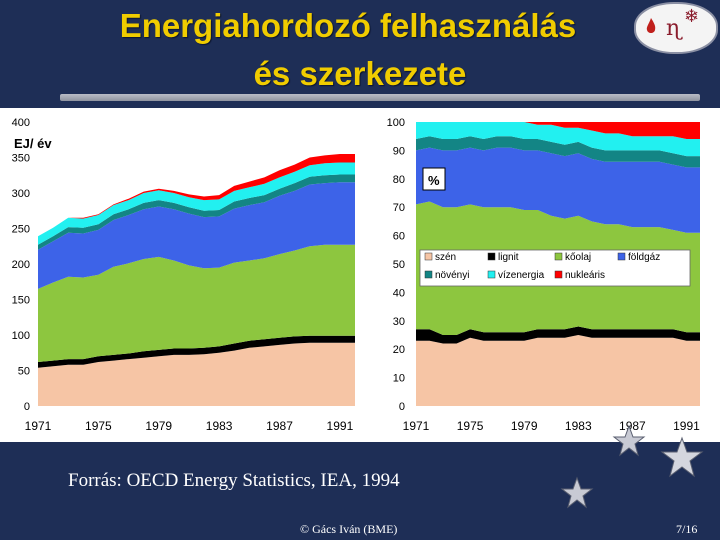 Image resolution: width=720 pixels, height=540 pixels. What do you see at coordinates (577, 492) in the screenshot?
I see `star-icon-small` at bounding box center [577, 492].